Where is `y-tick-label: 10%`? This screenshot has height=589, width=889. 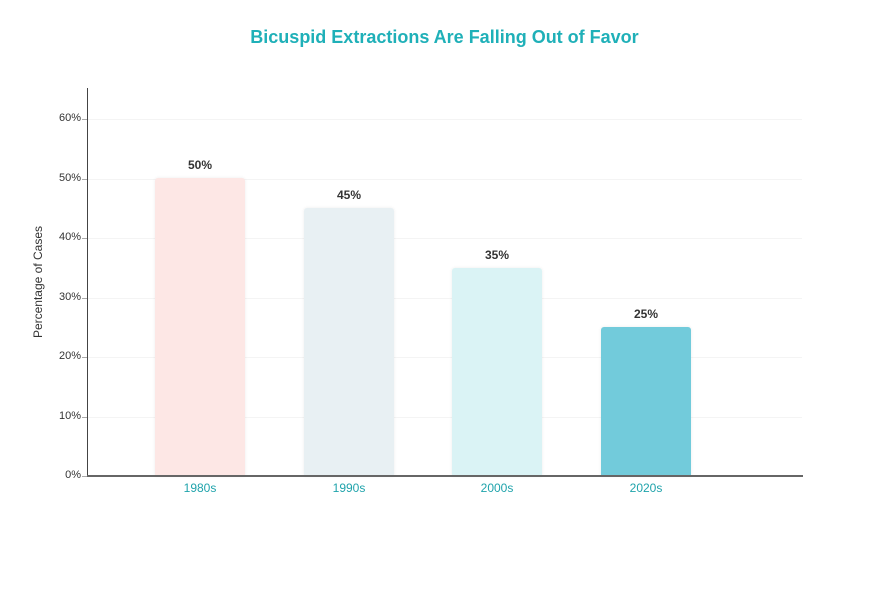
y-tick-label: 10% is located at coordinates (69, 416).